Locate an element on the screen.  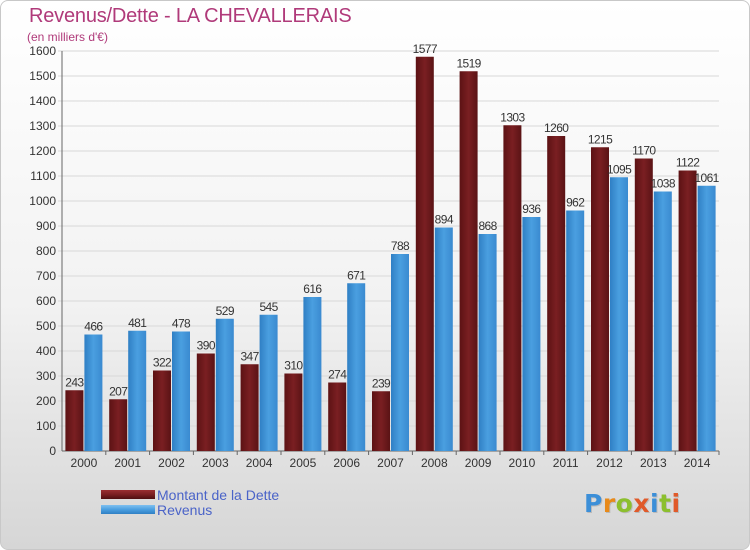
data-label-dette: 1215 is located at coordinates (600, 139).